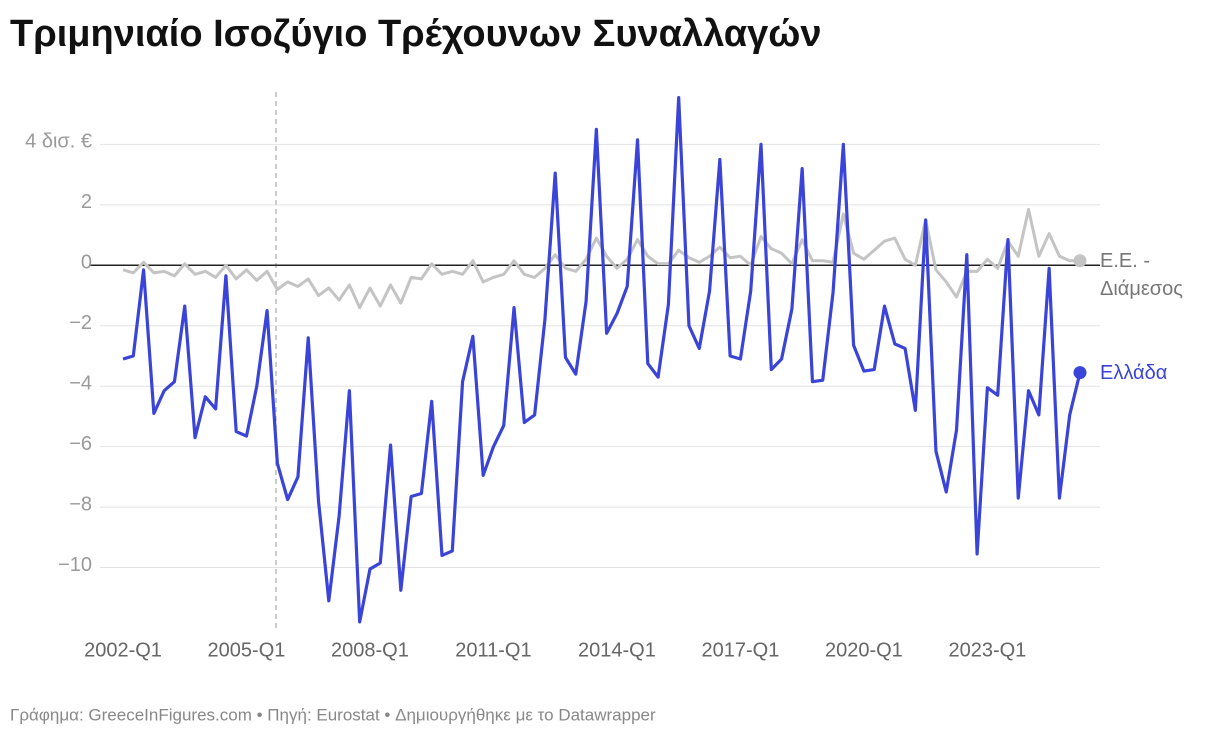  What do you see at coordinates (370, 650) in the screenshot?
I see `x-tick-label: 2008-Q1` at bounding box center [370, 650].